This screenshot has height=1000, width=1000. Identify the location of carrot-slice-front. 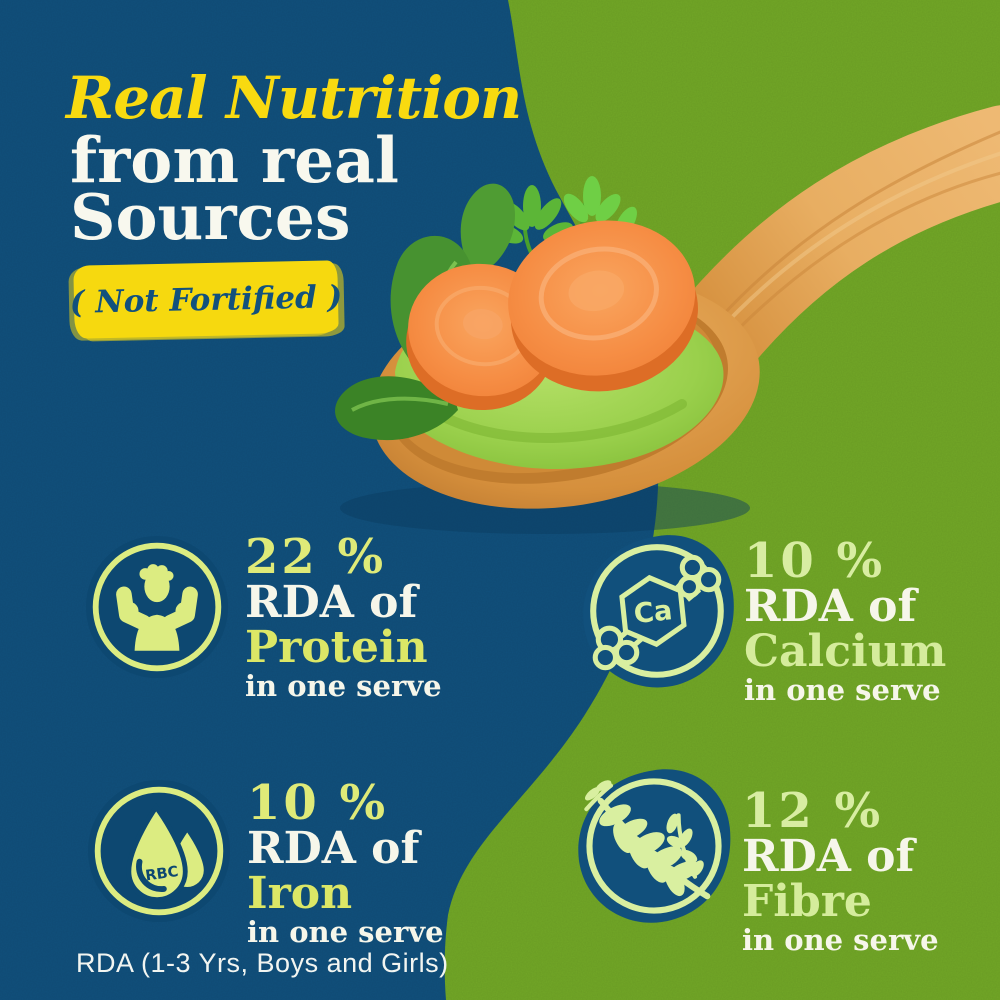
(603, 306).